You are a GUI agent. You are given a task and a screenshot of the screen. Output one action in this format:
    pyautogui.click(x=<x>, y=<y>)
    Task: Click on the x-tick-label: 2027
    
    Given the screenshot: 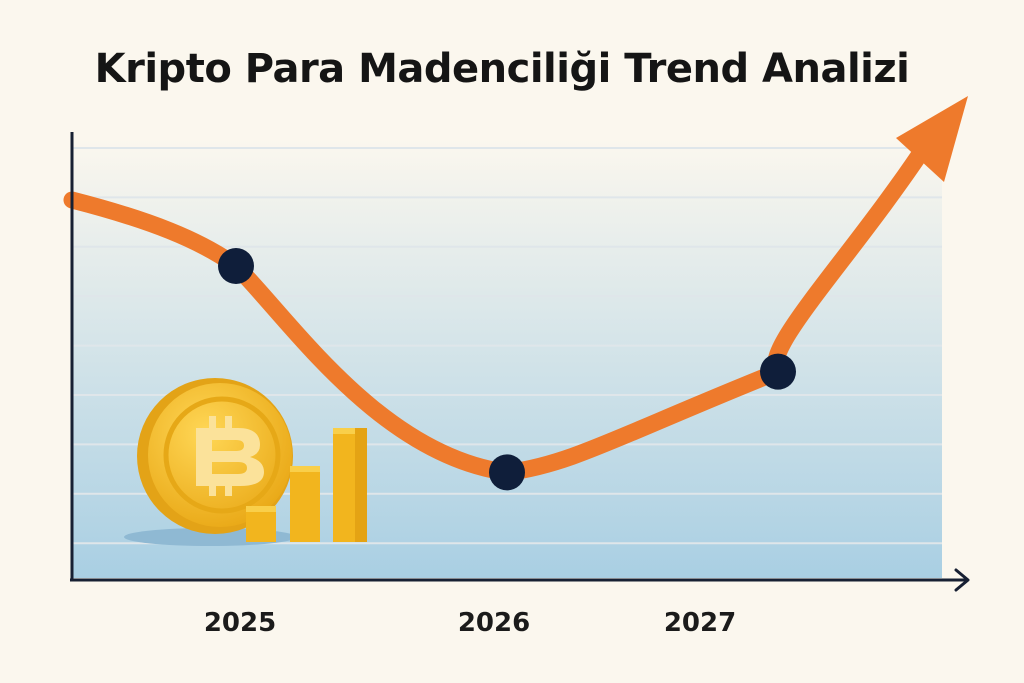 What is the action you would take?
    pyautogui.click(x=700, y=623)
    